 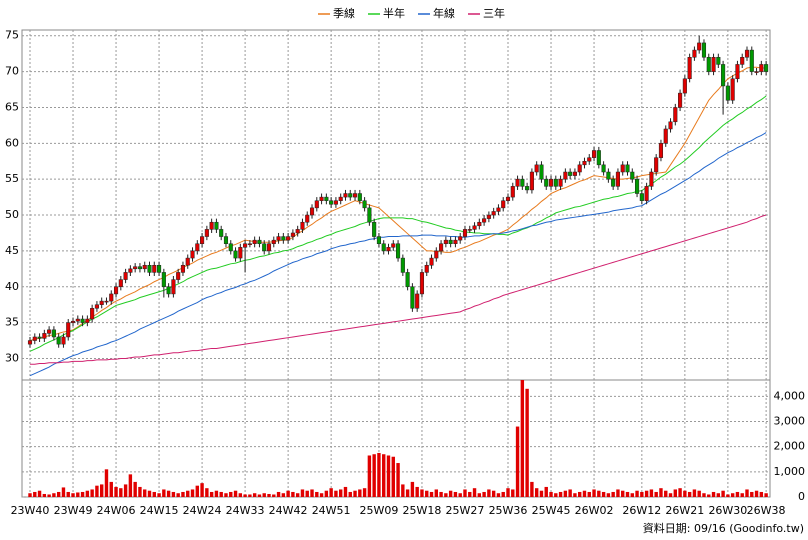 I want to click on x-tick-label: 26W02, so click(x=594, y=510).